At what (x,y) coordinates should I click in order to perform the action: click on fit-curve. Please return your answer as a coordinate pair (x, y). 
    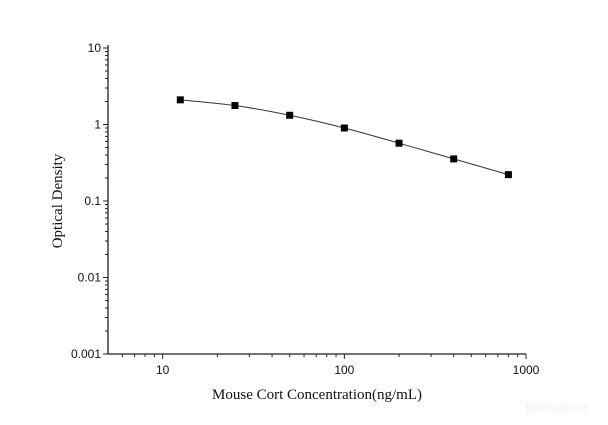
    Looking at the image, I should click on (344, 137).